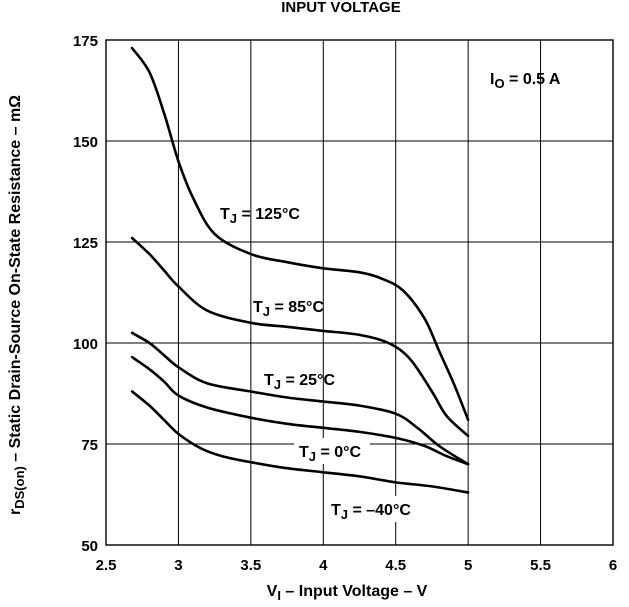 This screenshot has width=629, height=607. What do you see at coordinates (106, 565) in the screenshot?
I see `x-tick-label: 2.5` at bounding box center [106, 565].